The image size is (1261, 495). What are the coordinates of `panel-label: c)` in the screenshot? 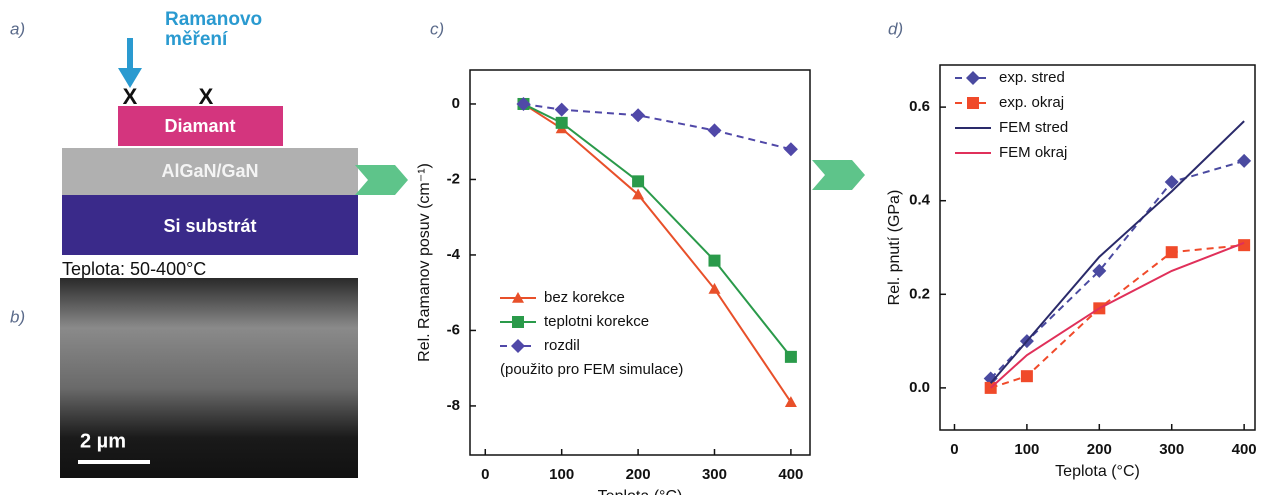 It's located at (437, 28).